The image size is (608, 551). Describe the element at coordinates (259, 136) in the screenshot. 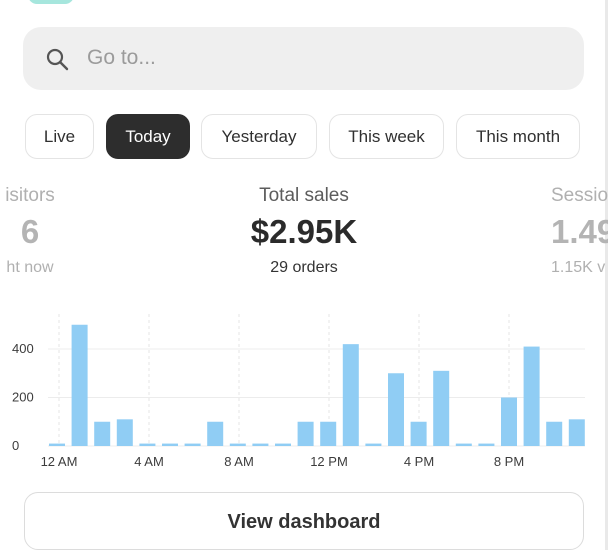

I see `filter-yesterday: Yesterday` at that location.